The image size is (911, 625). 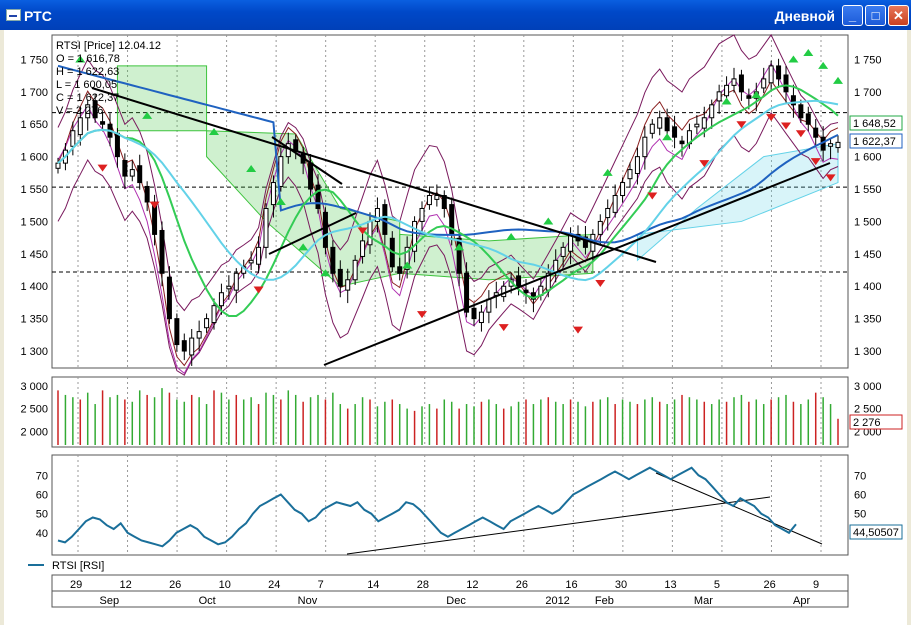 What do you see at coordinates (804, 16) in the screenshot?
I see `period-label: Дневной` at bounding box center [804, 16].